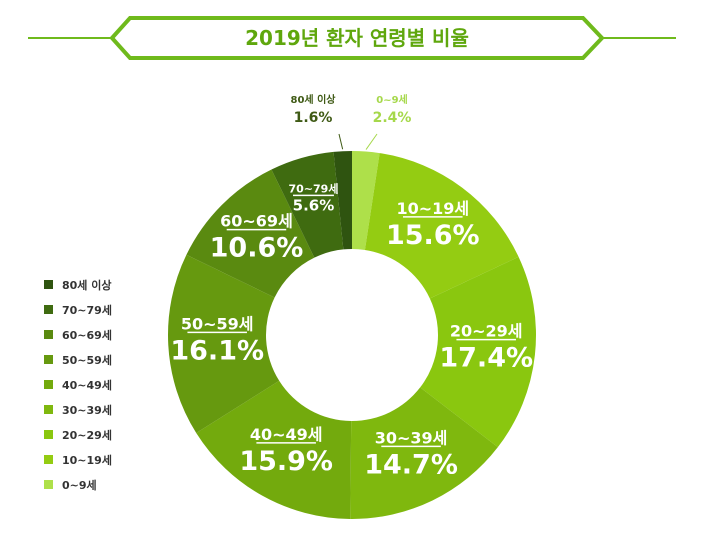 The height and width of the screenshot is (542, 710). Describe the element at coordinates (217, 350) in the screenshot. I see `slice-value-label-5: 16.1%` at that location.